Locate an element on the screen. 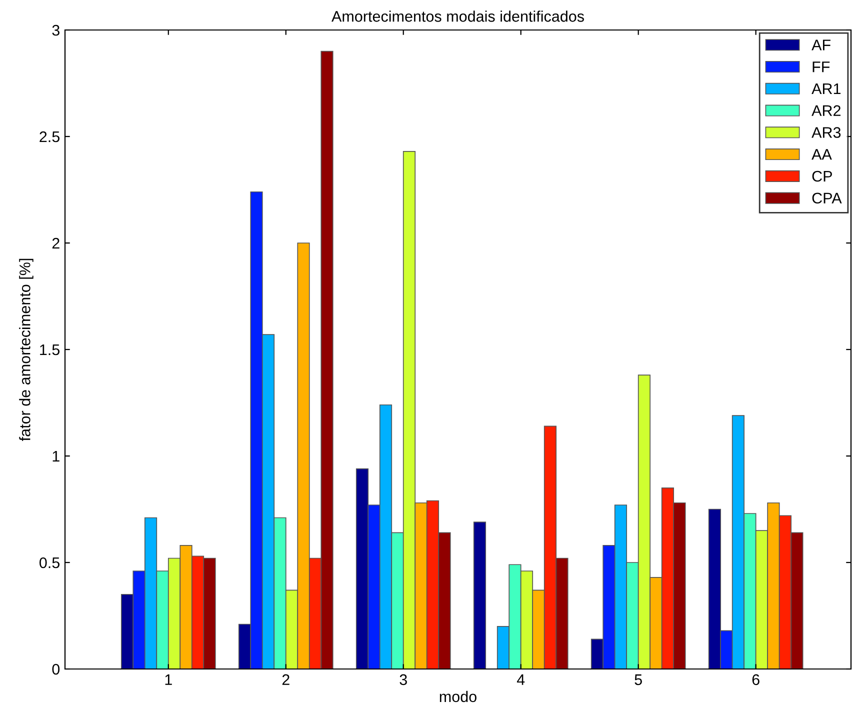 Image resolution: width=854 pixels, height=720 pixels. y-tick-label: 1 is located at coordinates (56, 456).